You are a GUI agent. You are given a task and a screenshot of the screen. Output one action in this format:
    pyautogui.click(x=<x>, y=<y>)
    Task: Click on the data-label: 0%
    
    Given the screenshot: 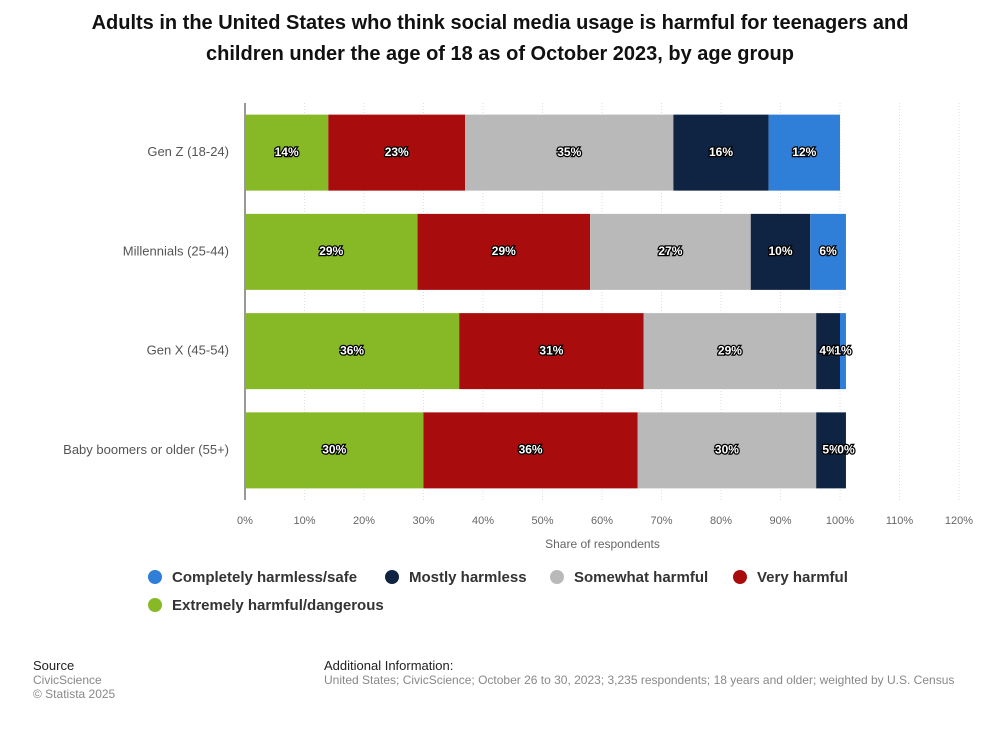 What is the action you would take?
    pyautogui.click(x=846, y=450)
    